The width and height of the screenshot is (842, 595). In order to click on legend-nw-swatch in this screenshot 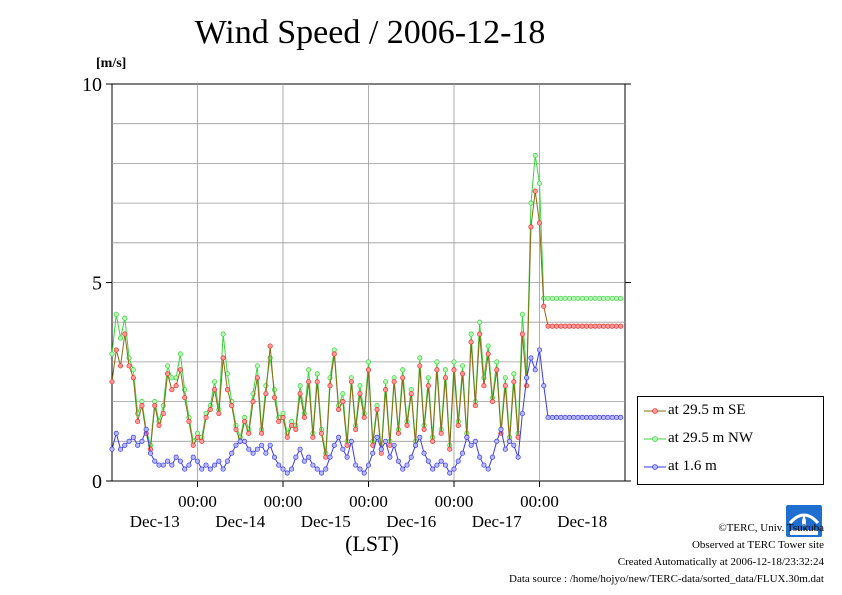, I will do `click(655, 439)`.